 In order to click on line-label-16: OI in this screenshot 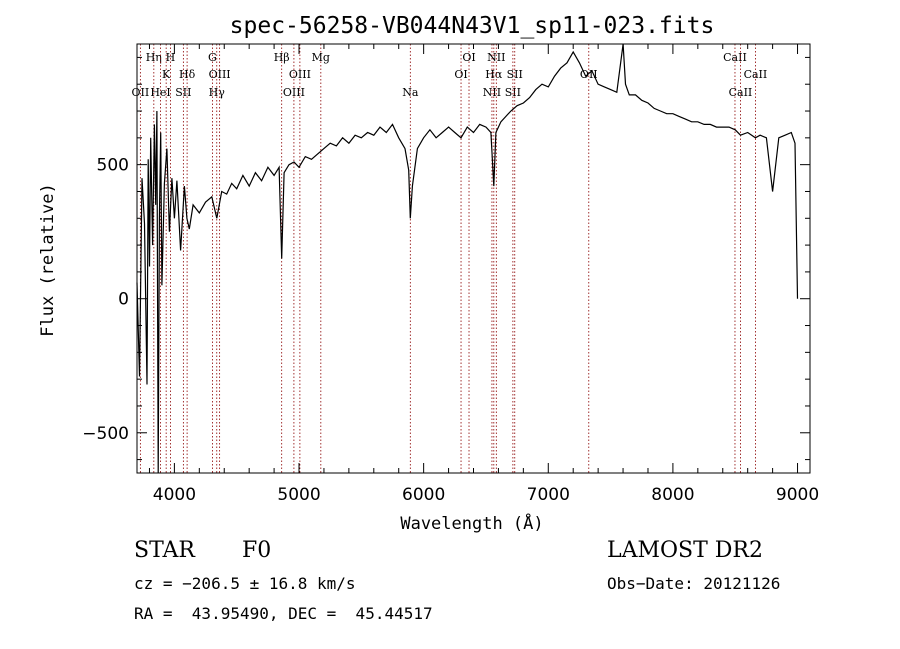, I will do `click(468, 57)`.